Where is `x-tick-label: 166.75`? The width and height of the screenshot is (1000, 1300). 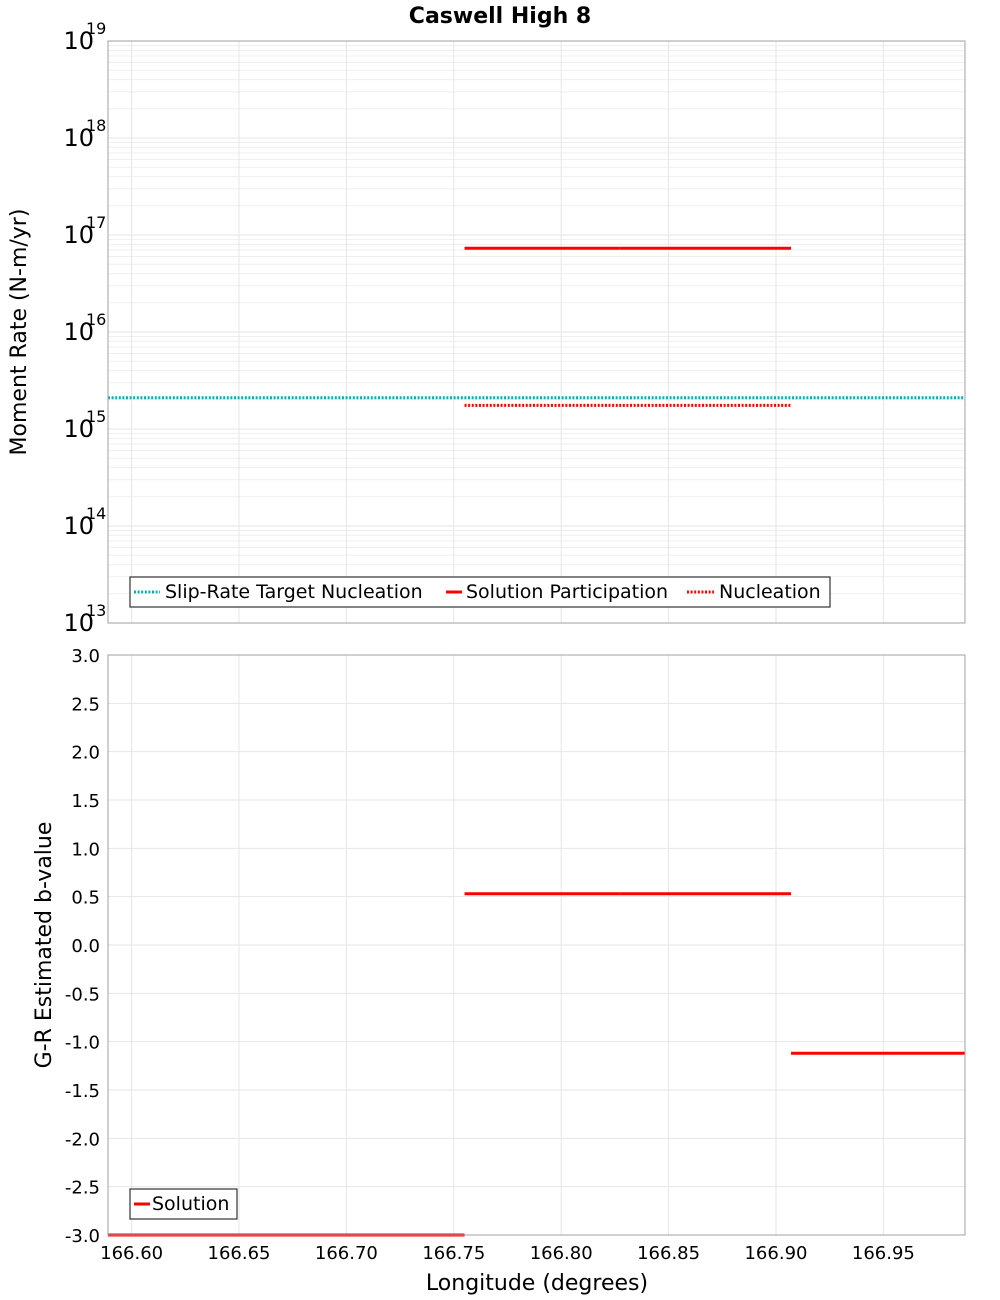
x-tick-label: 166.75 is located at coordinates (453, 1253).